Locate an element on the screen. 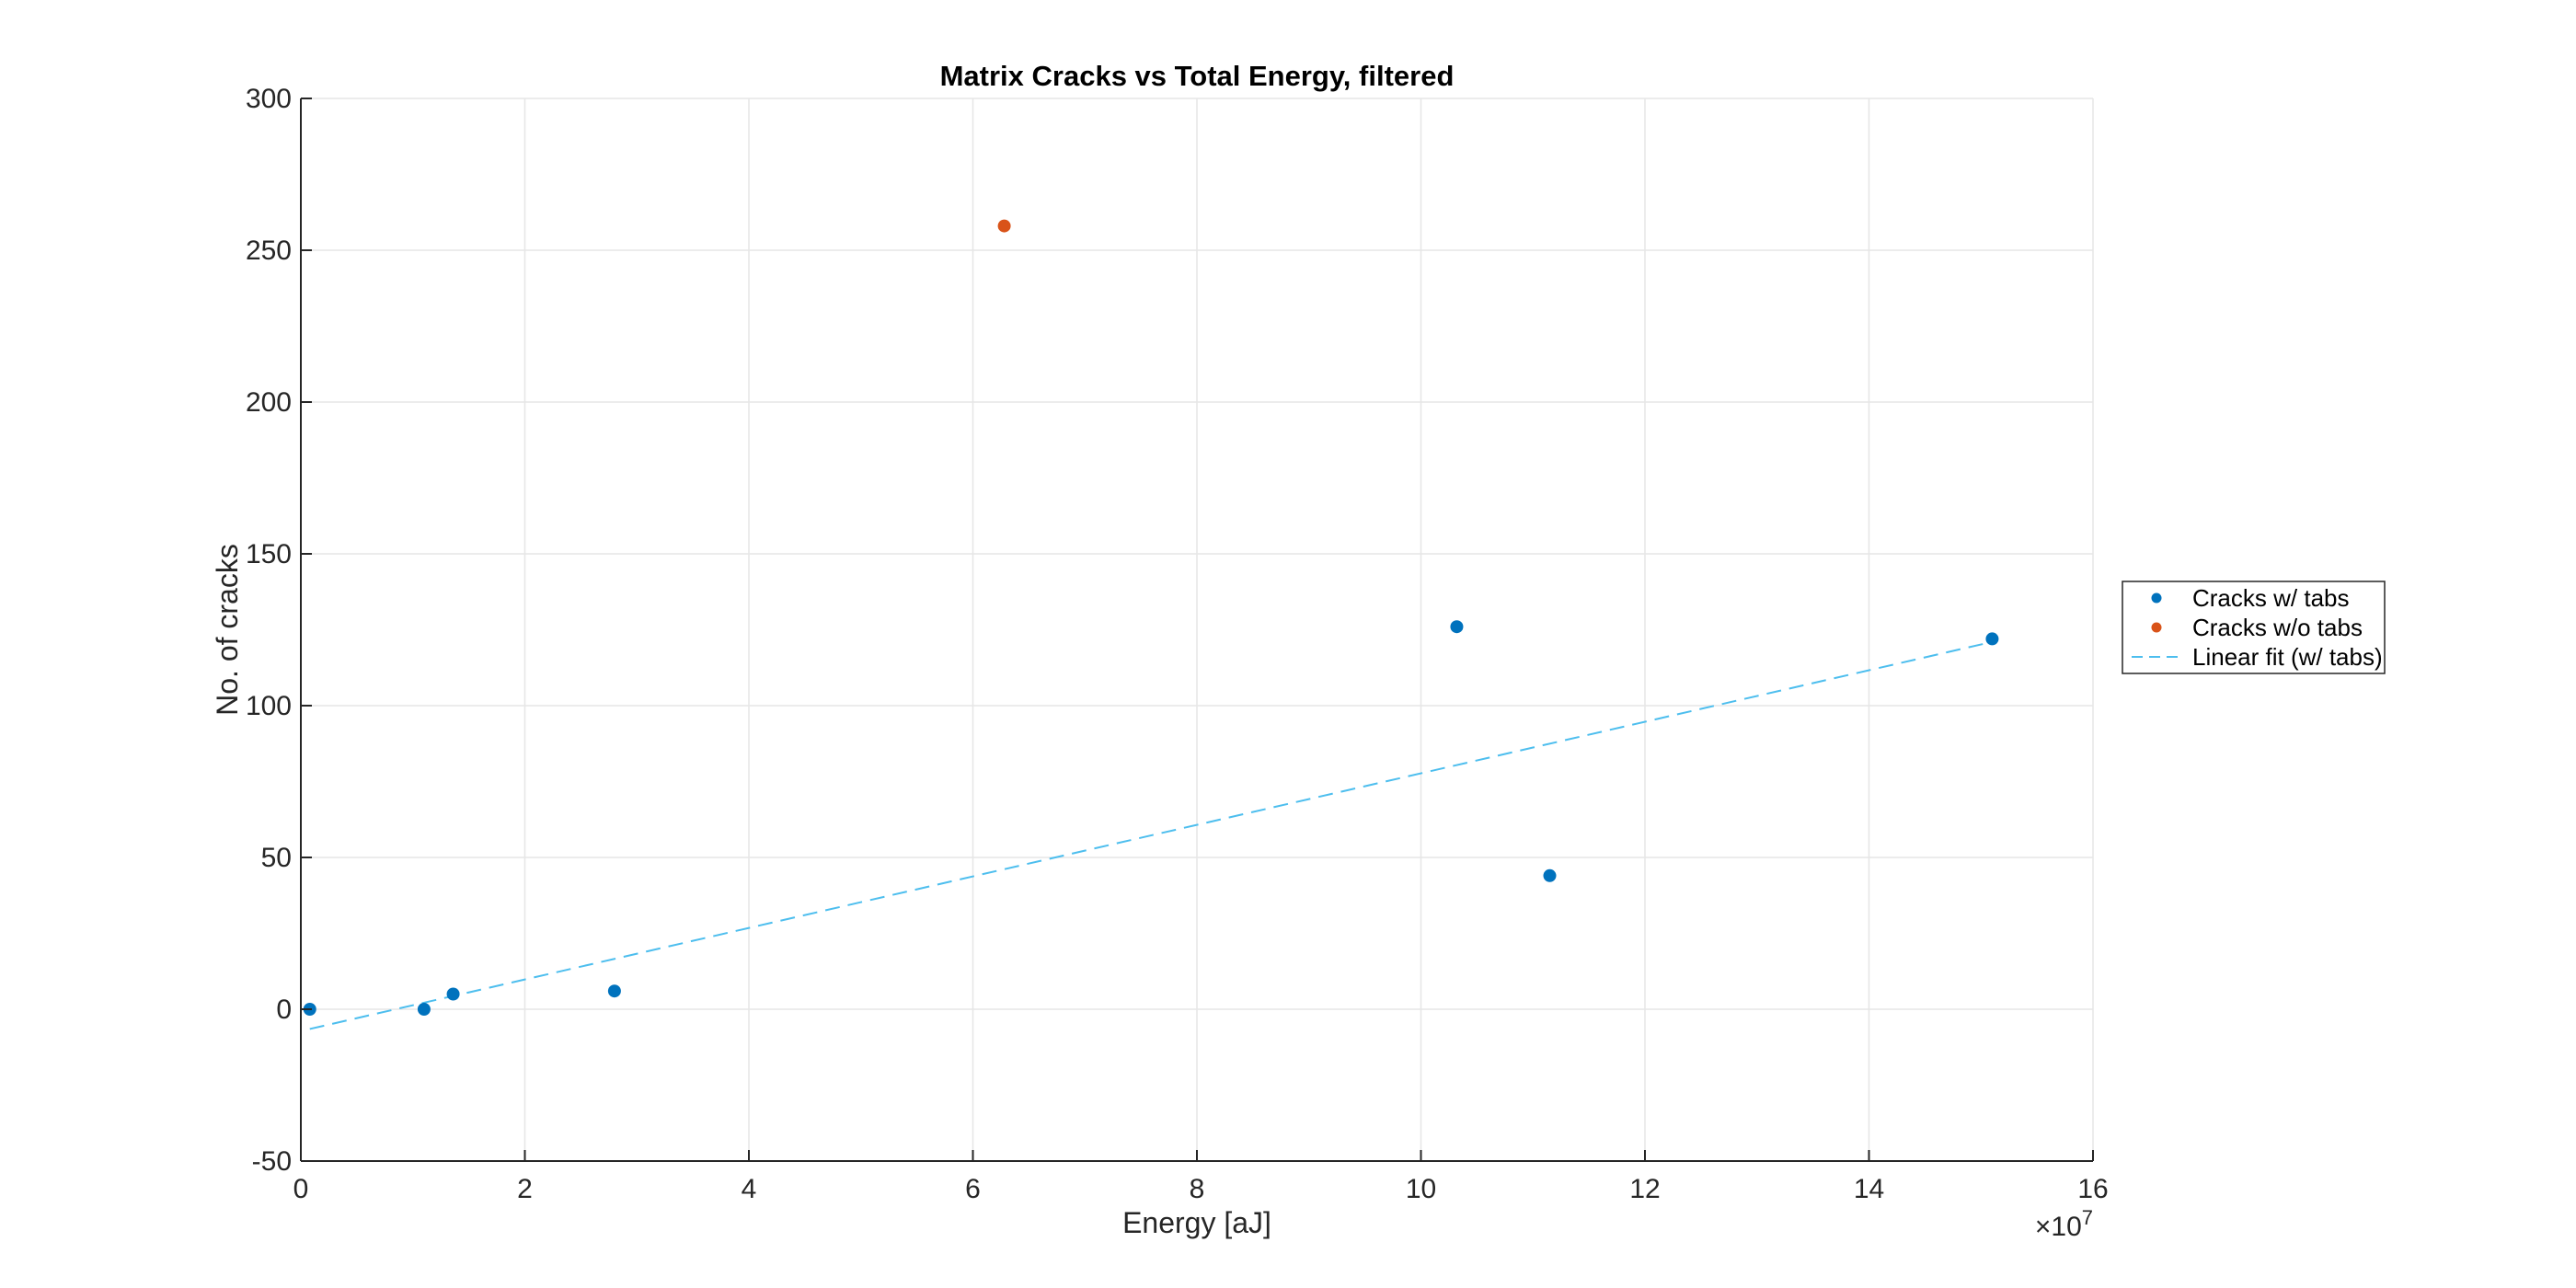 The height and width of the screenshot is (1288, 2576). x-tick-label: 8 is located at coordinates (1197, 1189).